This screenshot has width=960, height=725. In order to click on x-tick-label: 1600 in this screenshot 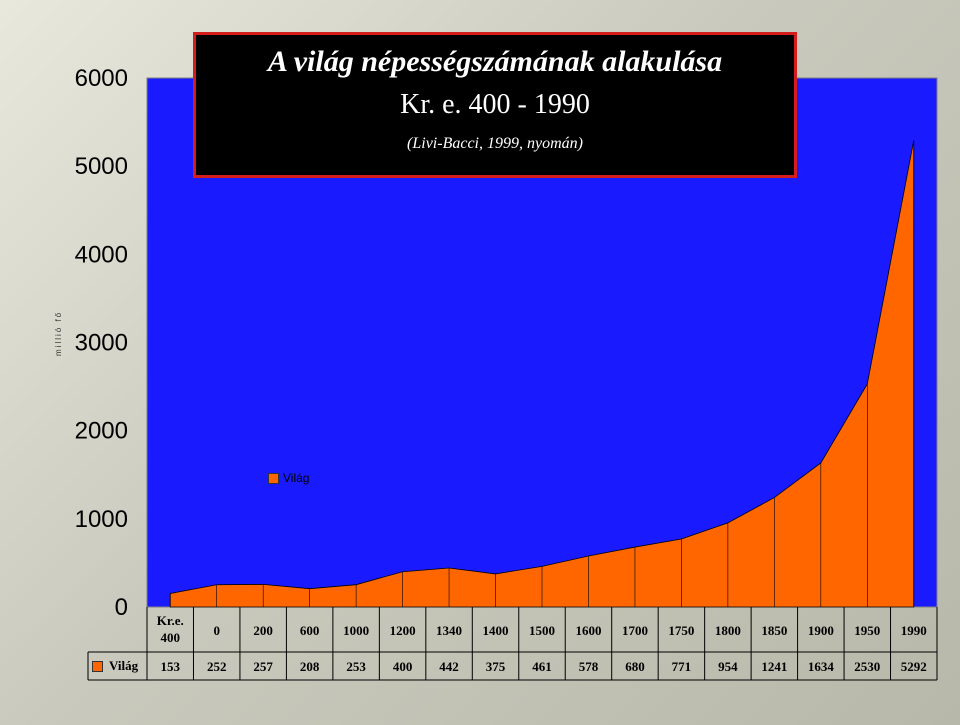, I will do `click(588, 630)`.